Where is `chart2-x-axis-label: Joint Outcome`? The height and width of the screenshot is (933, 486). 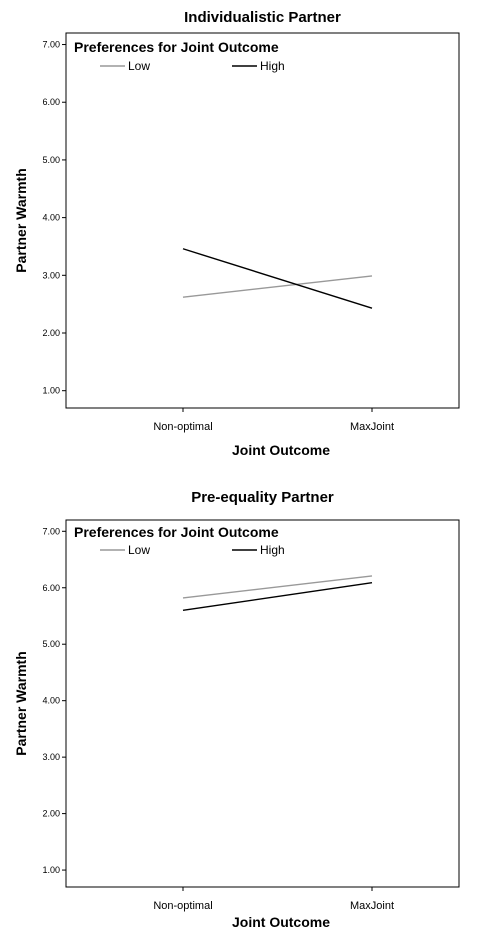
chart2-x-axis-label: Joint Outcome is located at coordinates (281, 922).